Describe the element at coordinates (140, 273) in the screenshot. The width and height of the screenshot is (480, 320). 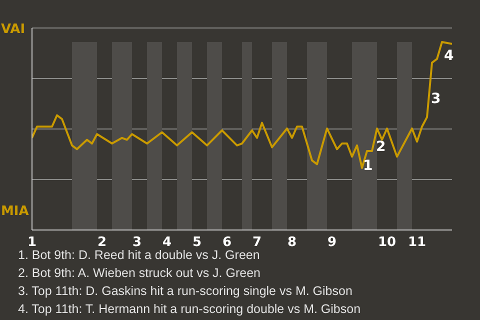
I see `text: 2. Bot 9th: A. Wieben struck out vs J. Green` at that location.